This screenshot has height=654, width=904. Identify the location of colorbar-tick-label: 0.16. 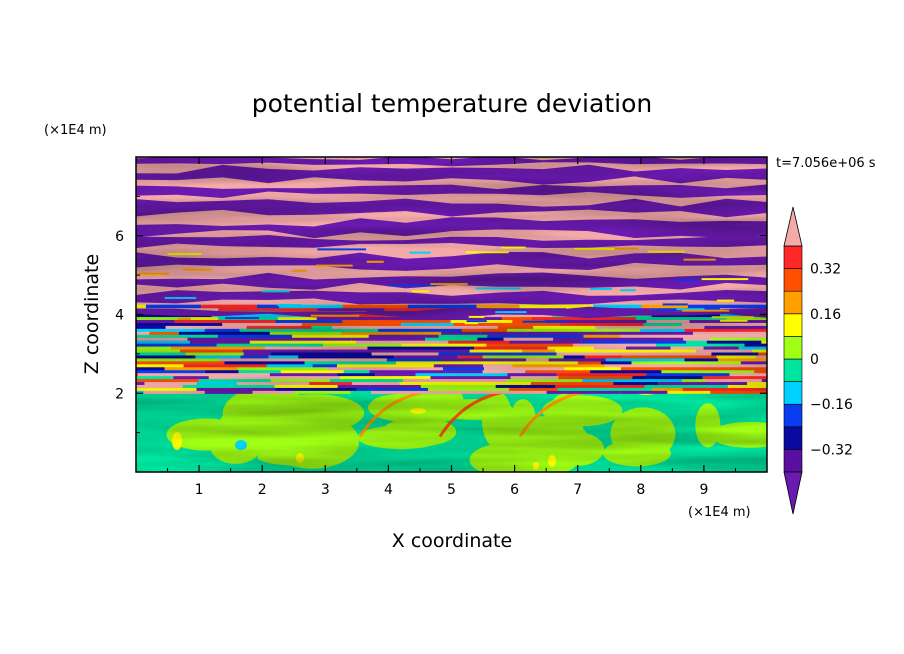
(825, 315).